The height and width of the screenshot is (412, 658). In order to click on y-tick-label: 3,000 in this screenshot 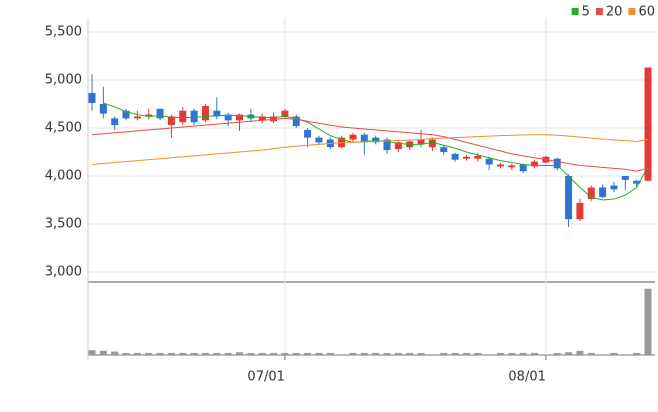, I will do `click(63, 272)`.